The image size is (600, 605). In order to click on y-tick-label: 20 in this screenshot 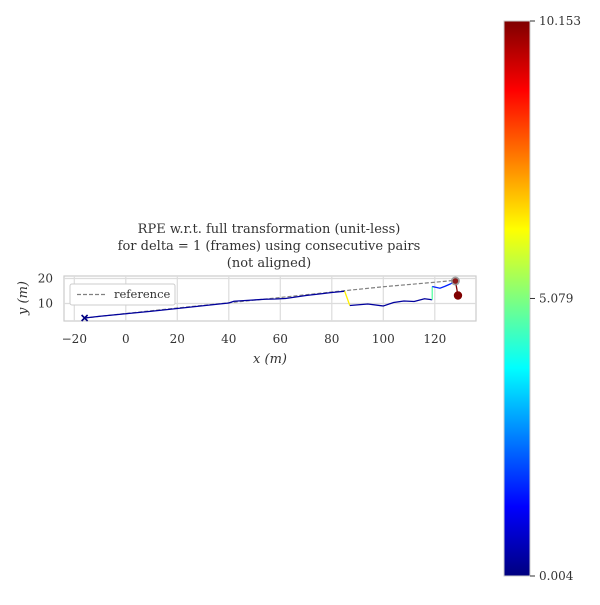, I will do `click(45, 279)`.